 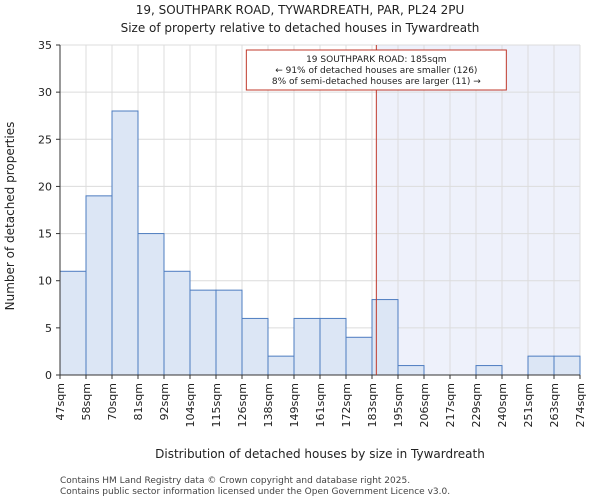 I want to click on y-tick-label: 30, so click(x=45, y=92).